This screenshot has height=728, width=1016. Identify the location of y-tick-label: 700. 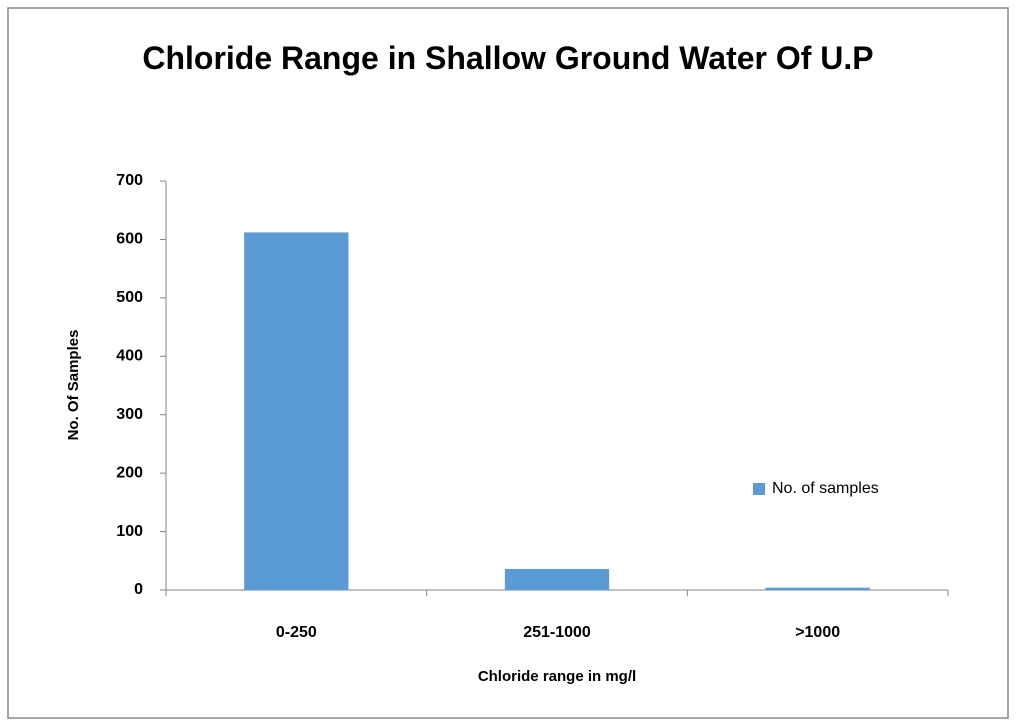
(129, 180).